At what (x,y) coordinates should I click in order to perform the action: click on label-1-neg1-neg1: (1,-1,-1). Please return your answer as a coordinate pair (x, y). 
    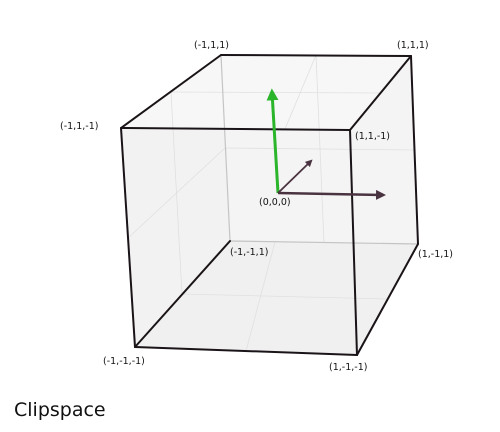
    Looking at the image, I should click on (348, 367).